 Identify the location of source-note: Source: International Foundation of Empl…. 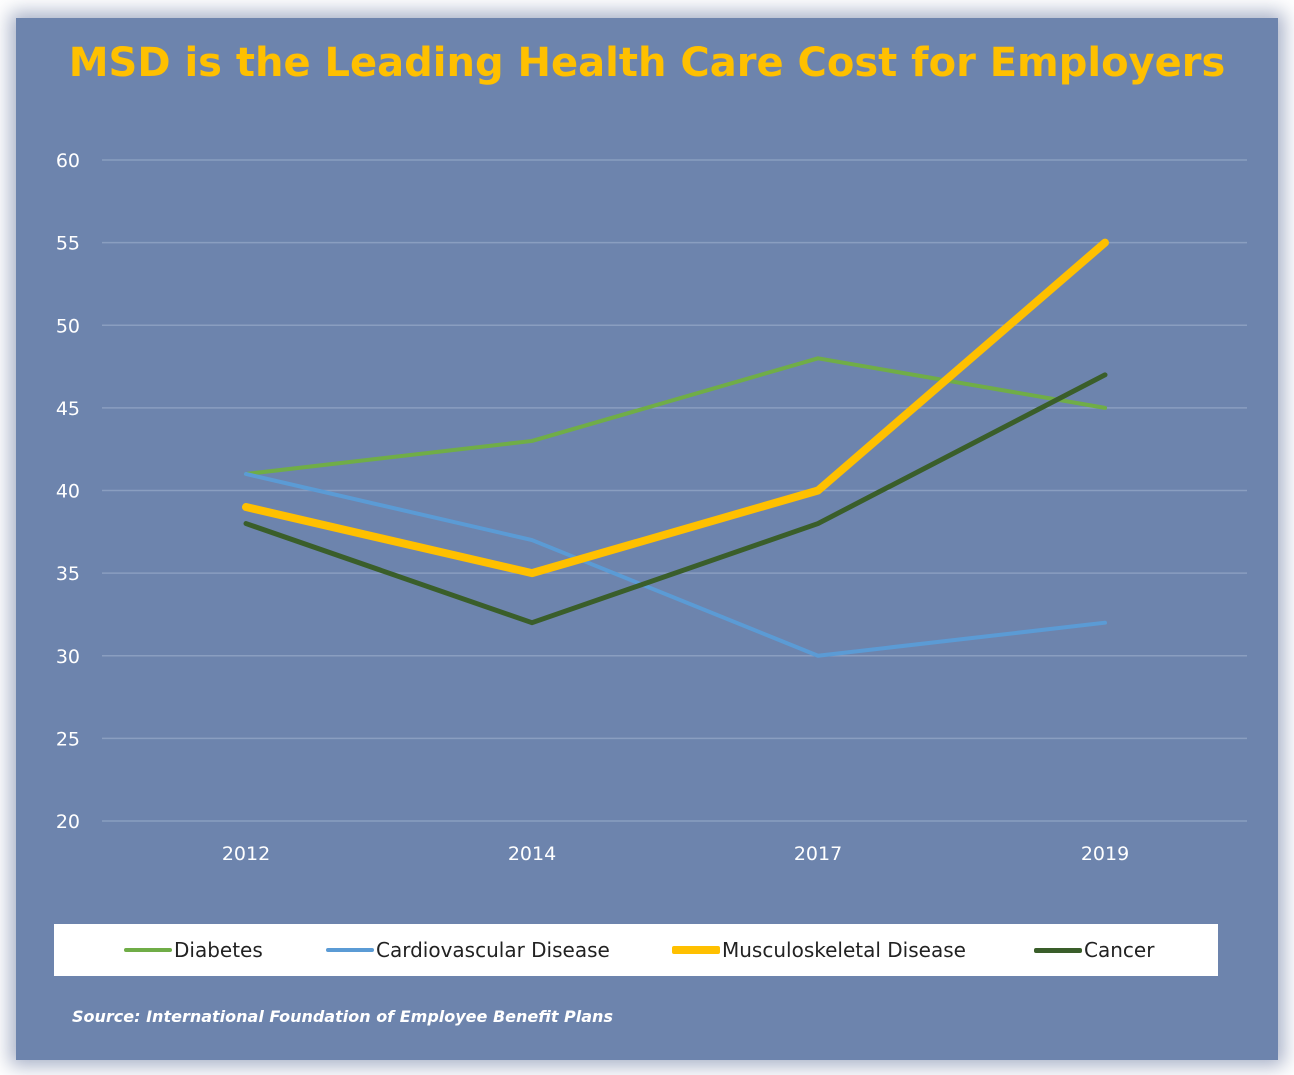
(342, 1016).